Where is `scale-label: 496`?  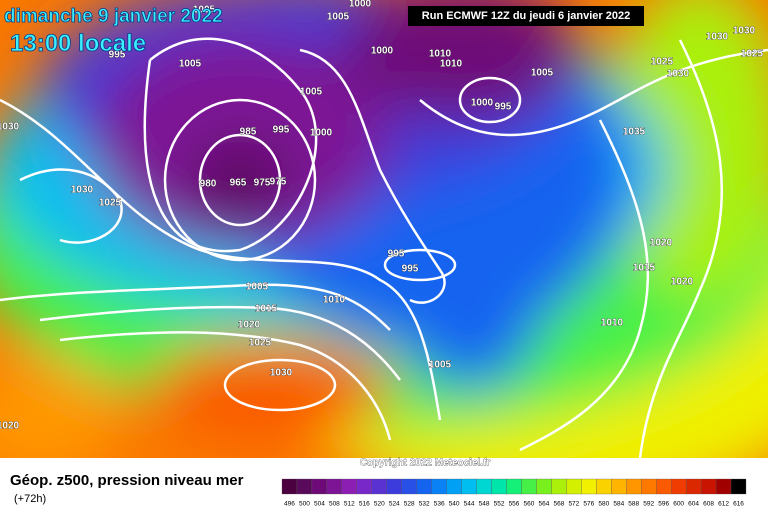
scale-label: 496 is located at coordinates (289, 504).